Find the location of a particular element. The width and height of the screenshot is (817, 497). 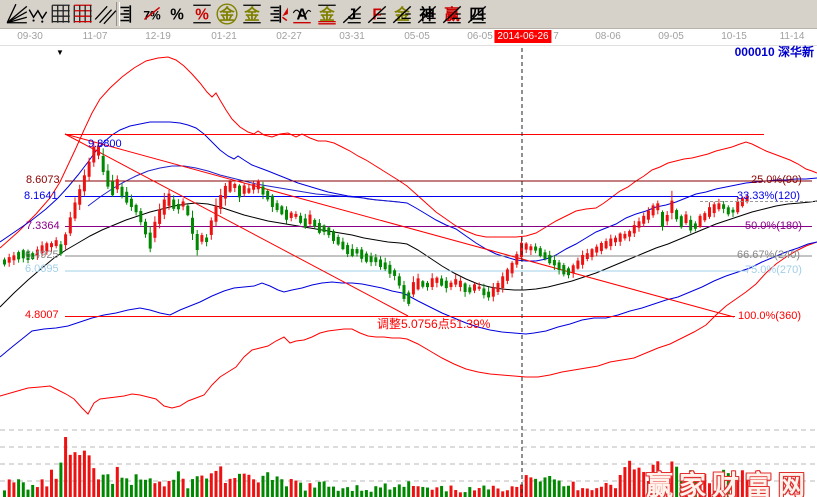

drawing-toolbar: 7%%%金金A金JF金神赢四 is located at coordinates (408, 14).